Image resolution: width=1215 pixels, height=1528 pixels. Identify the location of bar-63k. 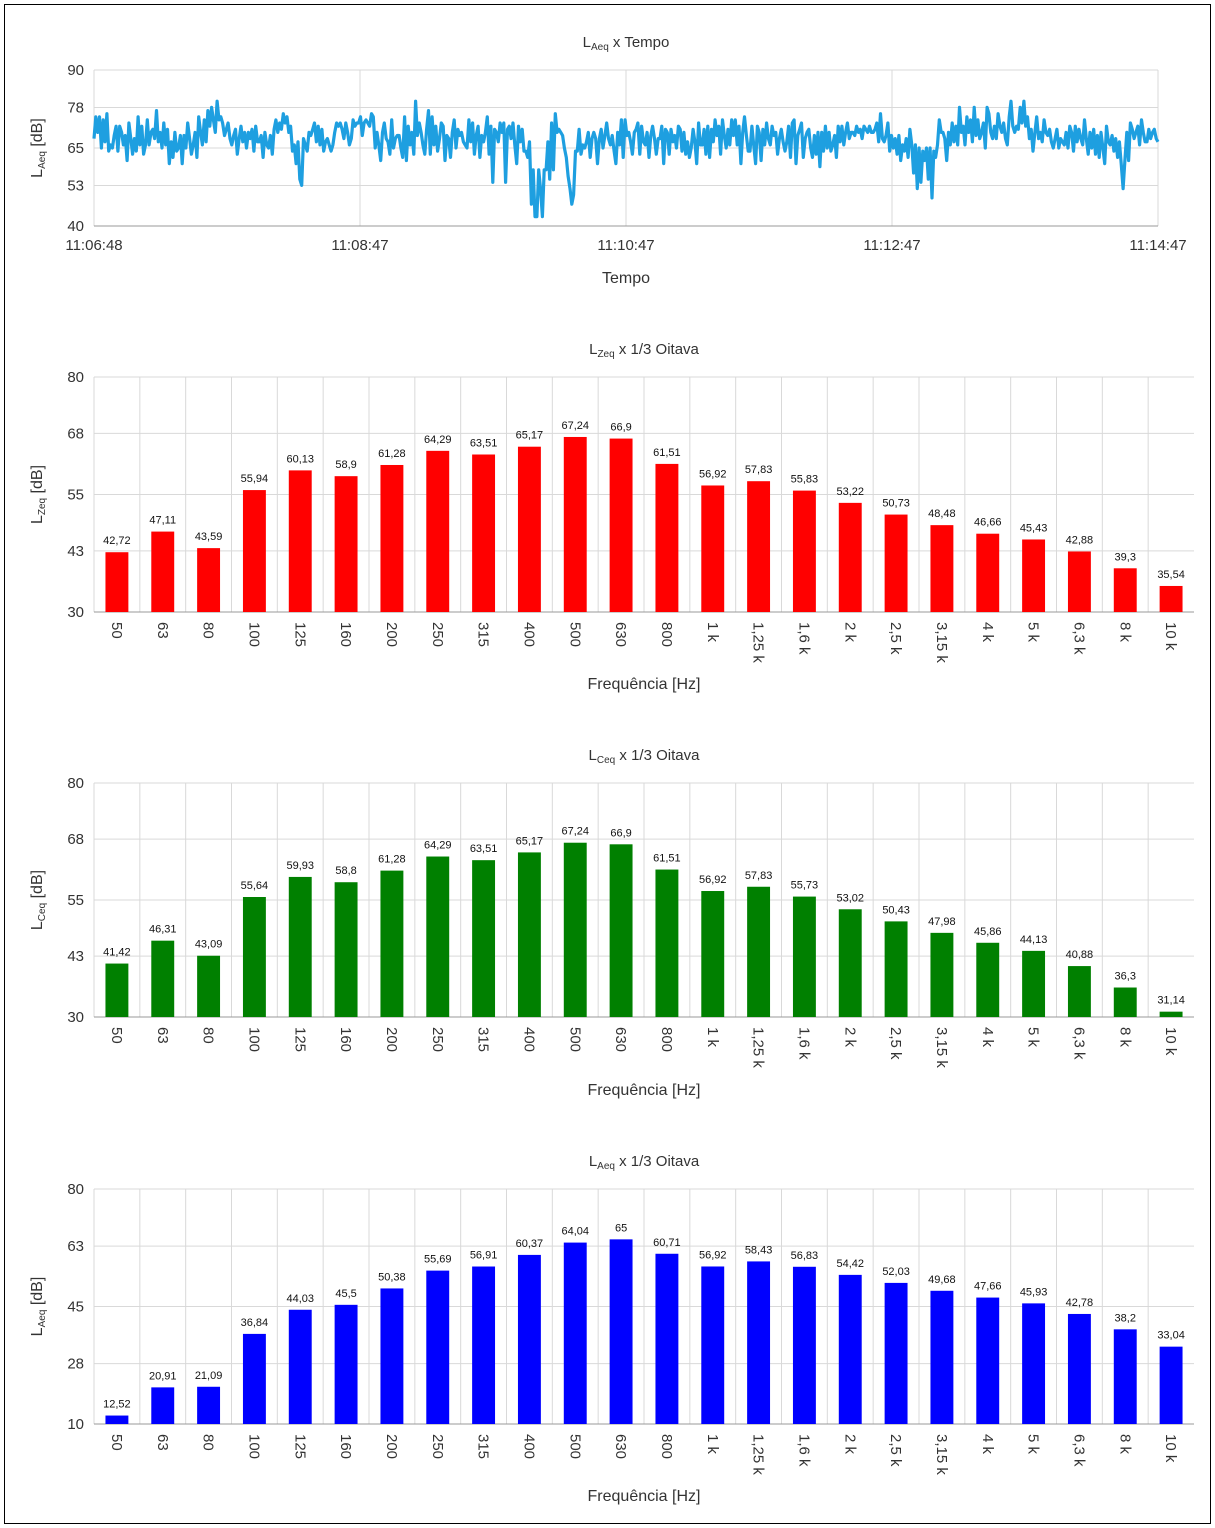
(1079, 1368).